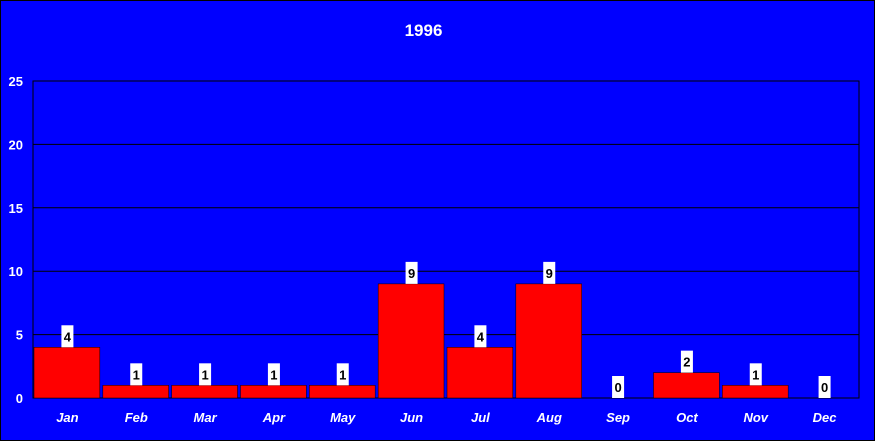 The image size is (875, 441). I want to click on x-tick-label: Oct, so click(687, 417).